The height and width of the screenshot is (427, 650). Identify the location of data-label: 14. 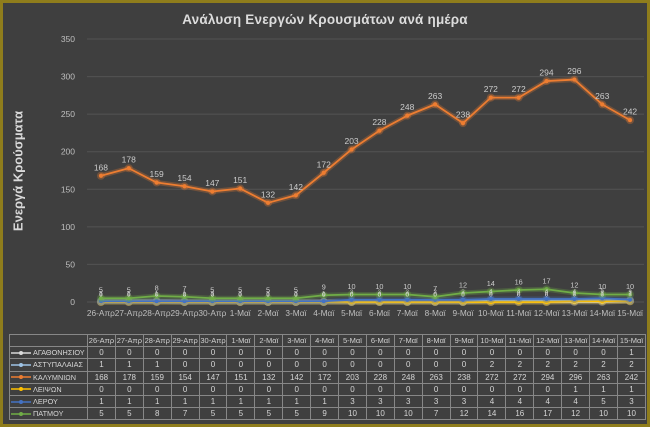
(491, 283).